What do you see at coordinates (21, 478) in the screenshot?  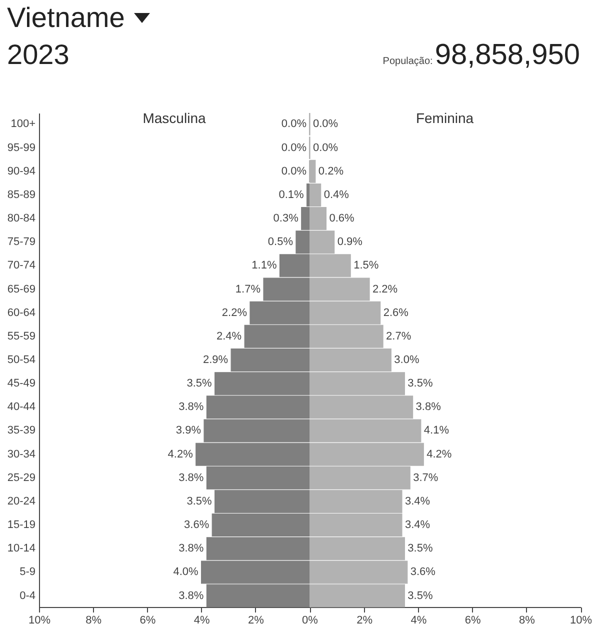 I see `y-tick-label: 25-29` at bounding box center [21, 478].